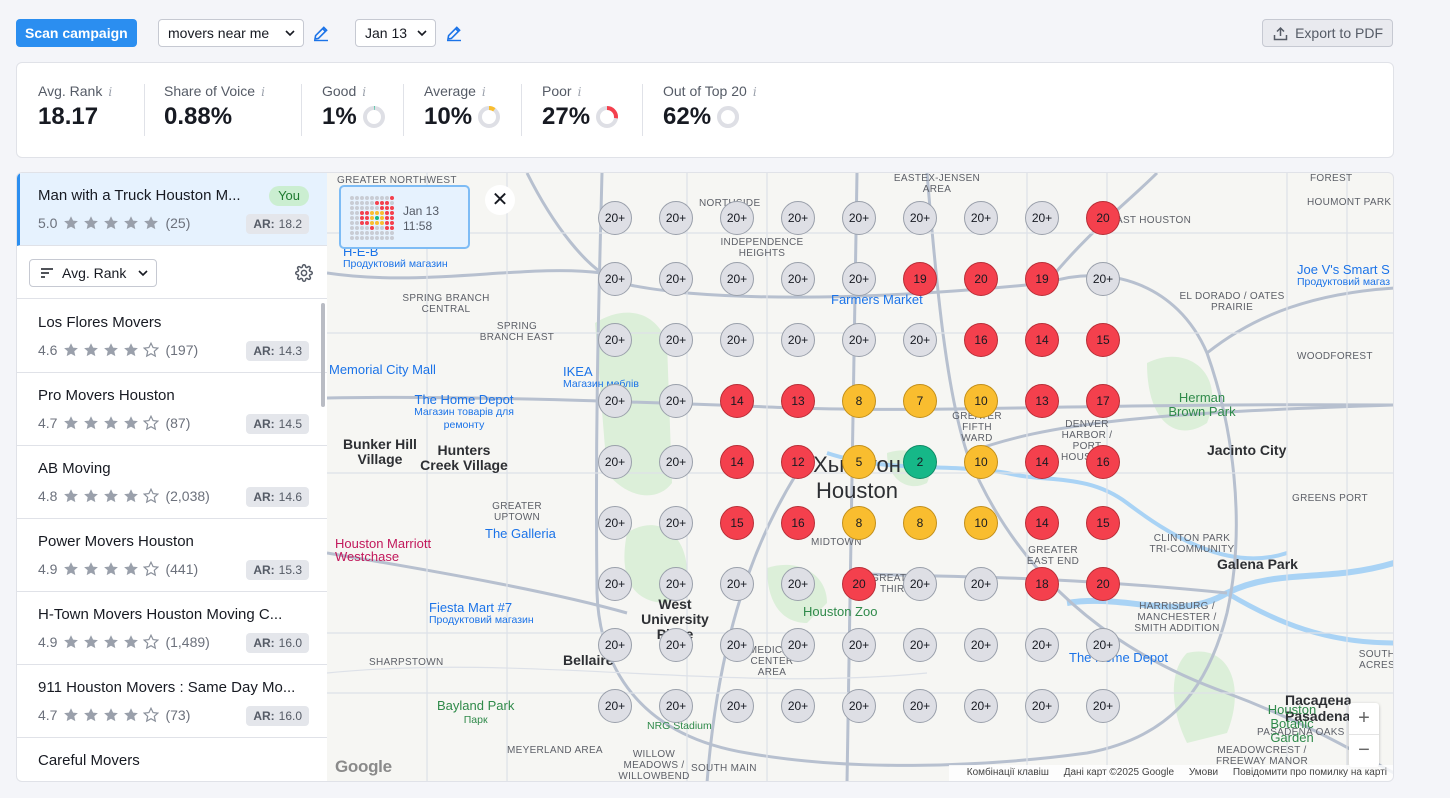 This screenshot has height=798, width=1450. I want to click on zoom-in-button: +, so click(1364, 719).